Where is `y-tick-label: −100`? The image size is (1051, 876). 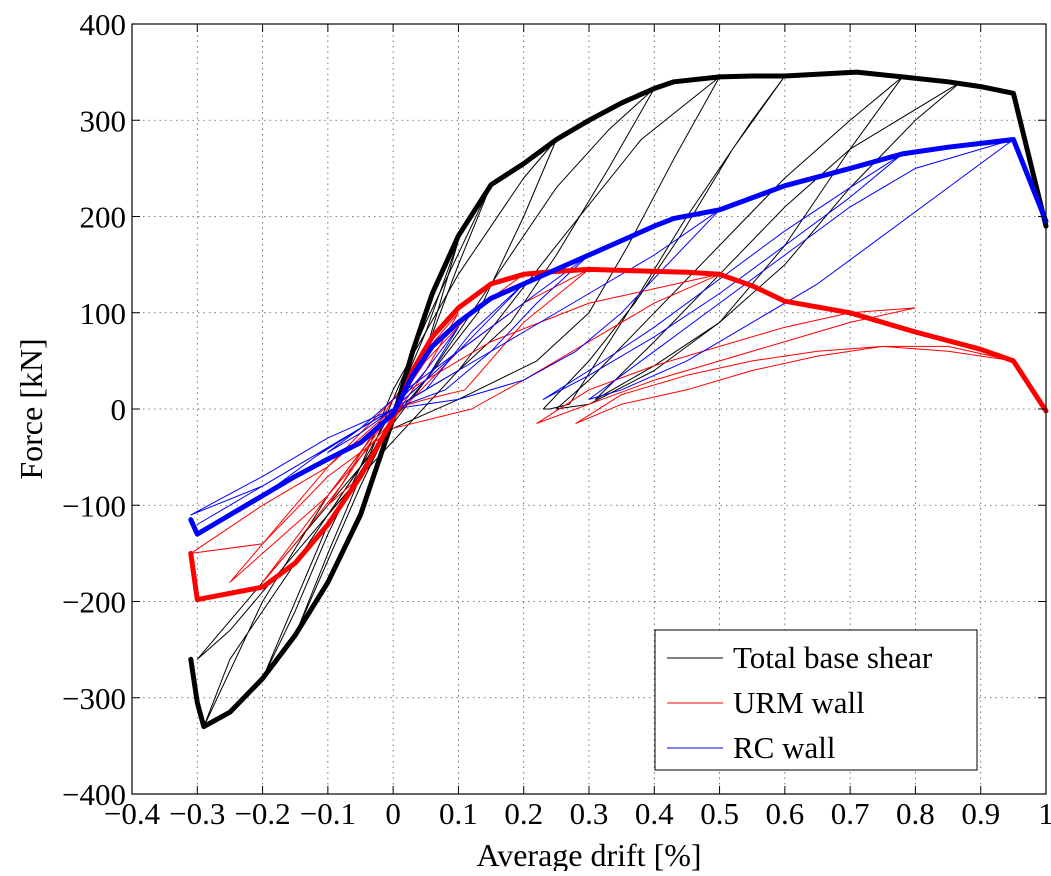
y-tick-label: −100 is located at coordinates (94, 505).